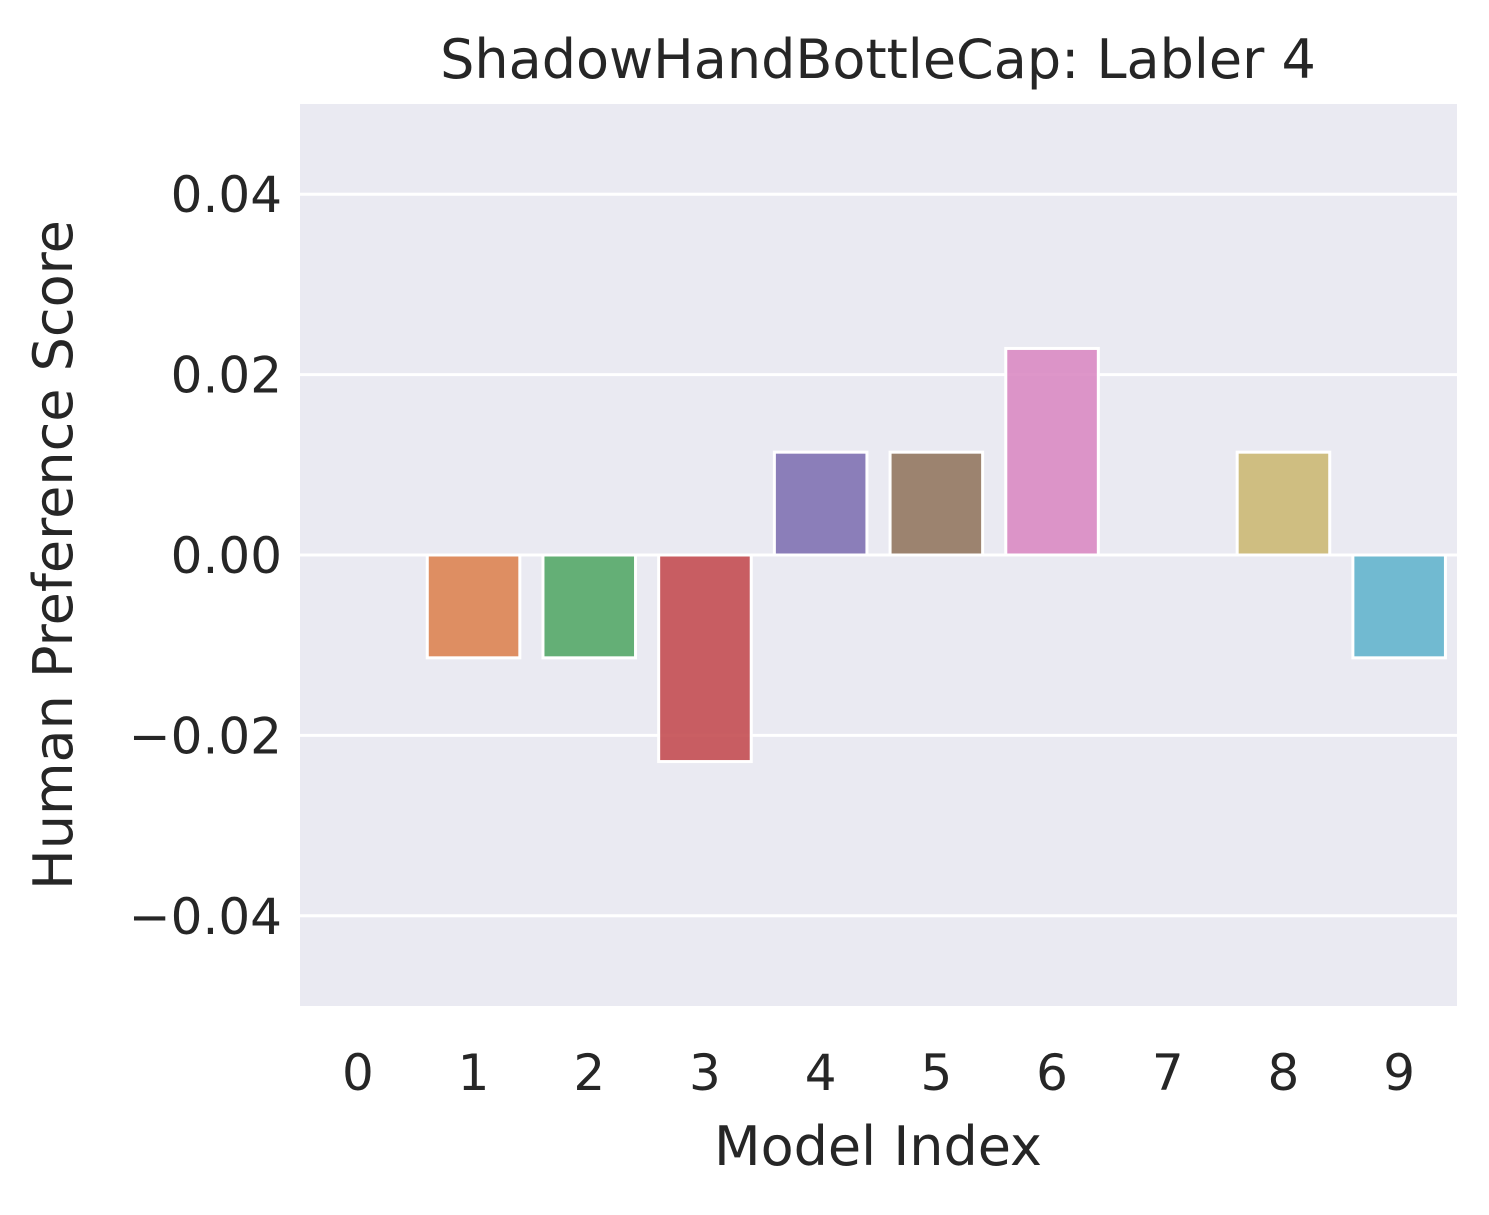 This screenshot has height=1215, width=1489. Describe the element at coordinates (878, 1073) in the screenshot. I see `x-tick-labels: 0 1 2 3 4 5 6 7 8 9` at that location.